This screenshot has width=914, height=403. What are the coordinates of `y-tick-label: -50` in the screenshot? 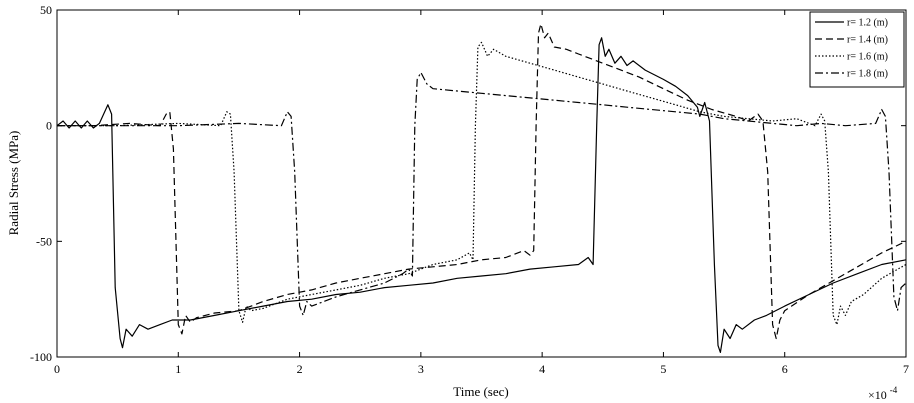 It's located at (44, 241).